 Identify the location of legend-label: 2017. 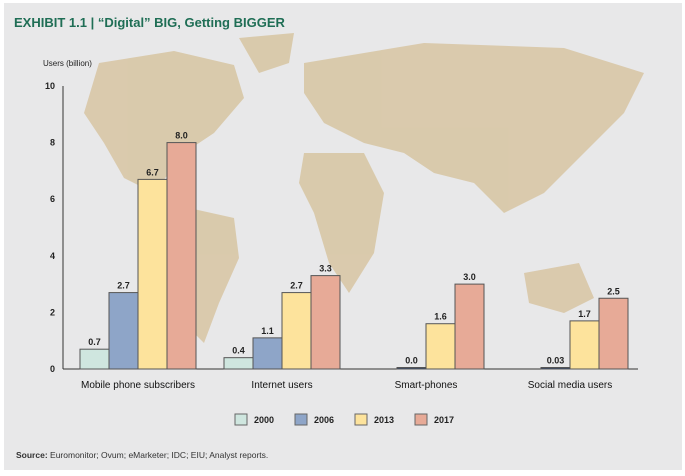
(444, 420).